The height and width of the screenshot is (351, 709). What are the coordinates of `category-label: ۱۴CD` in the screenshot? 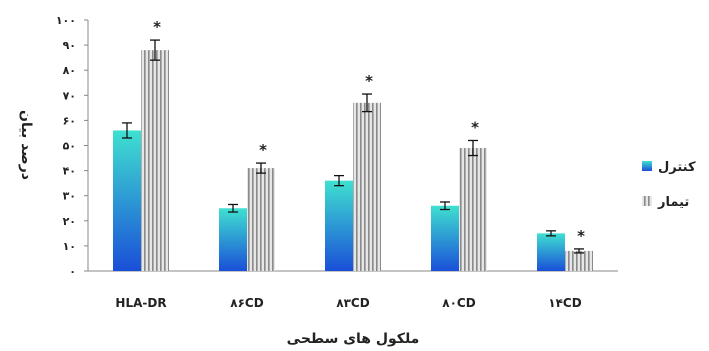 It's located at (564, 303).